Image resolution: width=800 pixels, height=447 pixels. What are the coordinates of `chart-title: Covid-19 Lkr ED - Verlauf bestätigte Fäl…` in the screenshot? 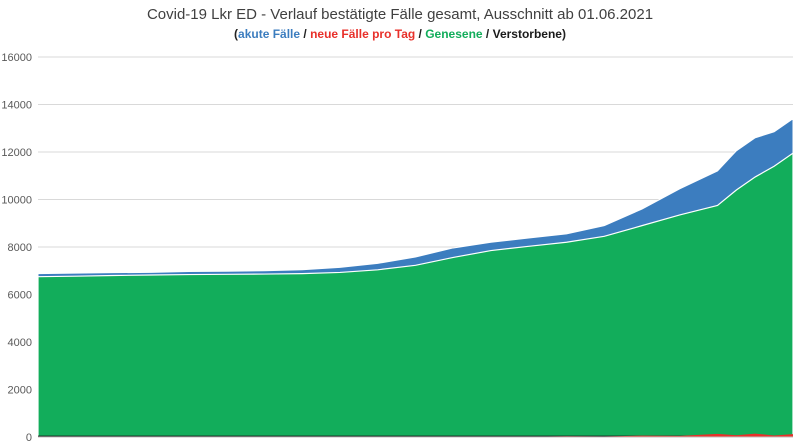 It's located at (400, 14).